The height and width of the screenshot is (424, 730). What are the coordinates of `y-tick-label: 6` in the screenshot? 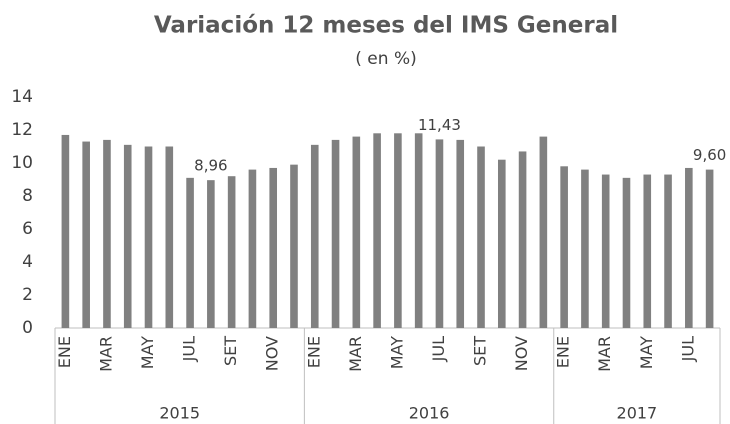 It's located at (27, 229).